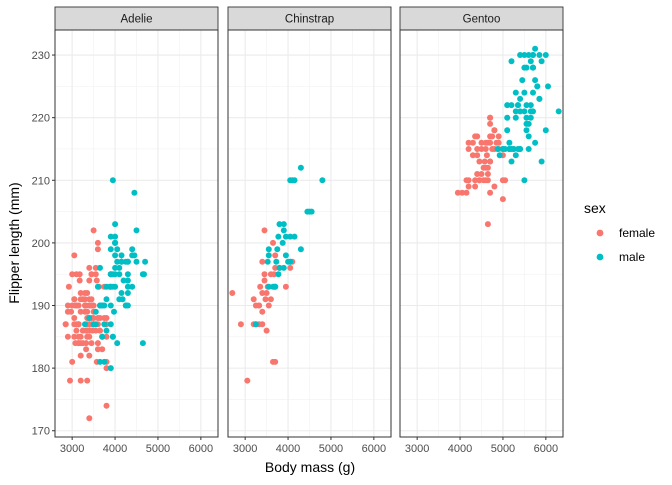 This screenshot has width=672, height=485. Describe the element at coordinates (482, 20) in the screenshot. I see `facet-strip-label-gentoo: Gentoo` at that location.